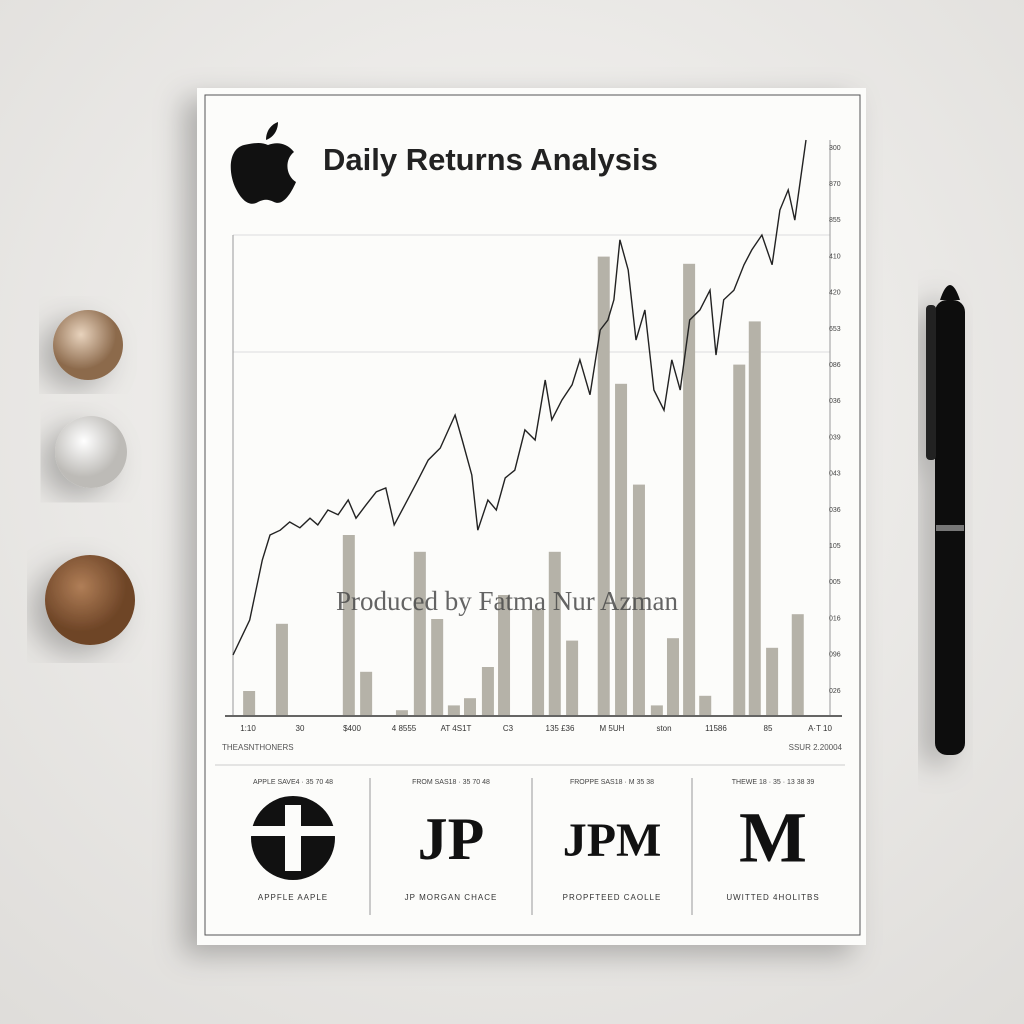 This screenshot has width=1024, height=1024. What do you see at coordinates (773, 782) in the screenshot?
I see `logo-header: THEWE 18 · 35 · 13 38 39` at bounding box center [773, 782].